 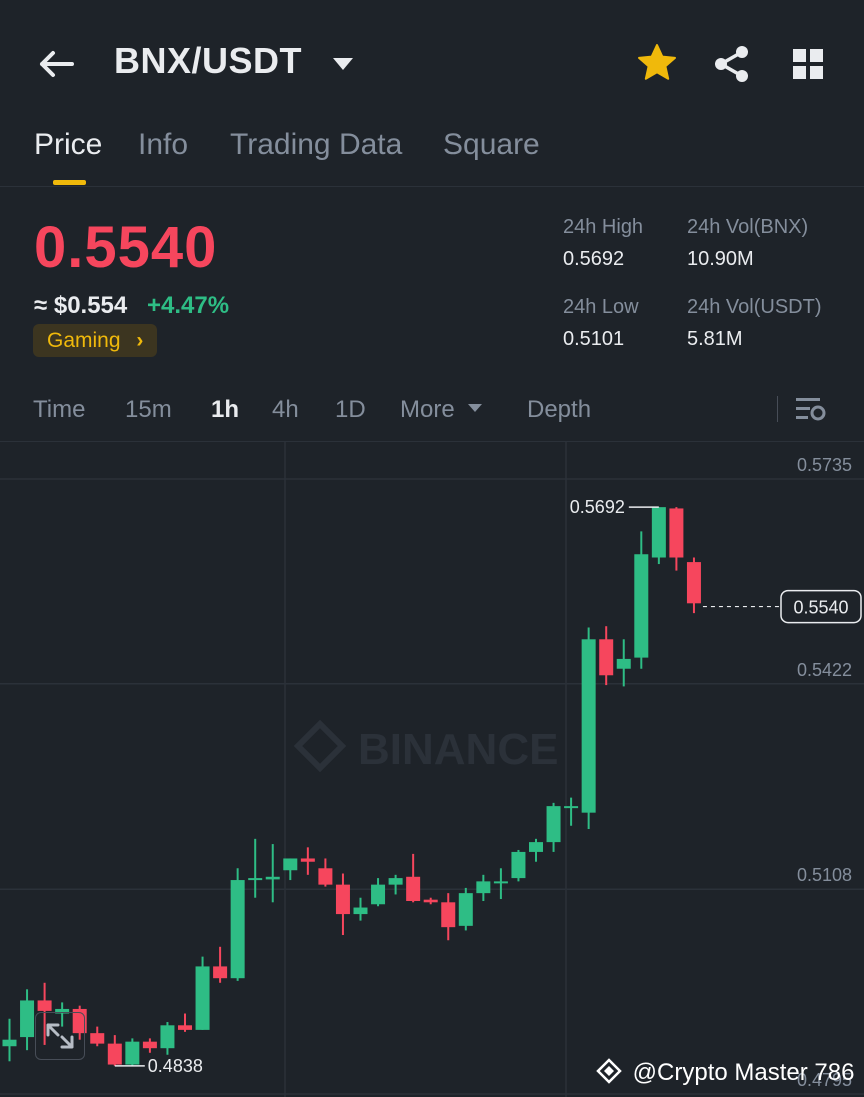 I want to click on expand-chart-button, so click(x=60, y=1036).